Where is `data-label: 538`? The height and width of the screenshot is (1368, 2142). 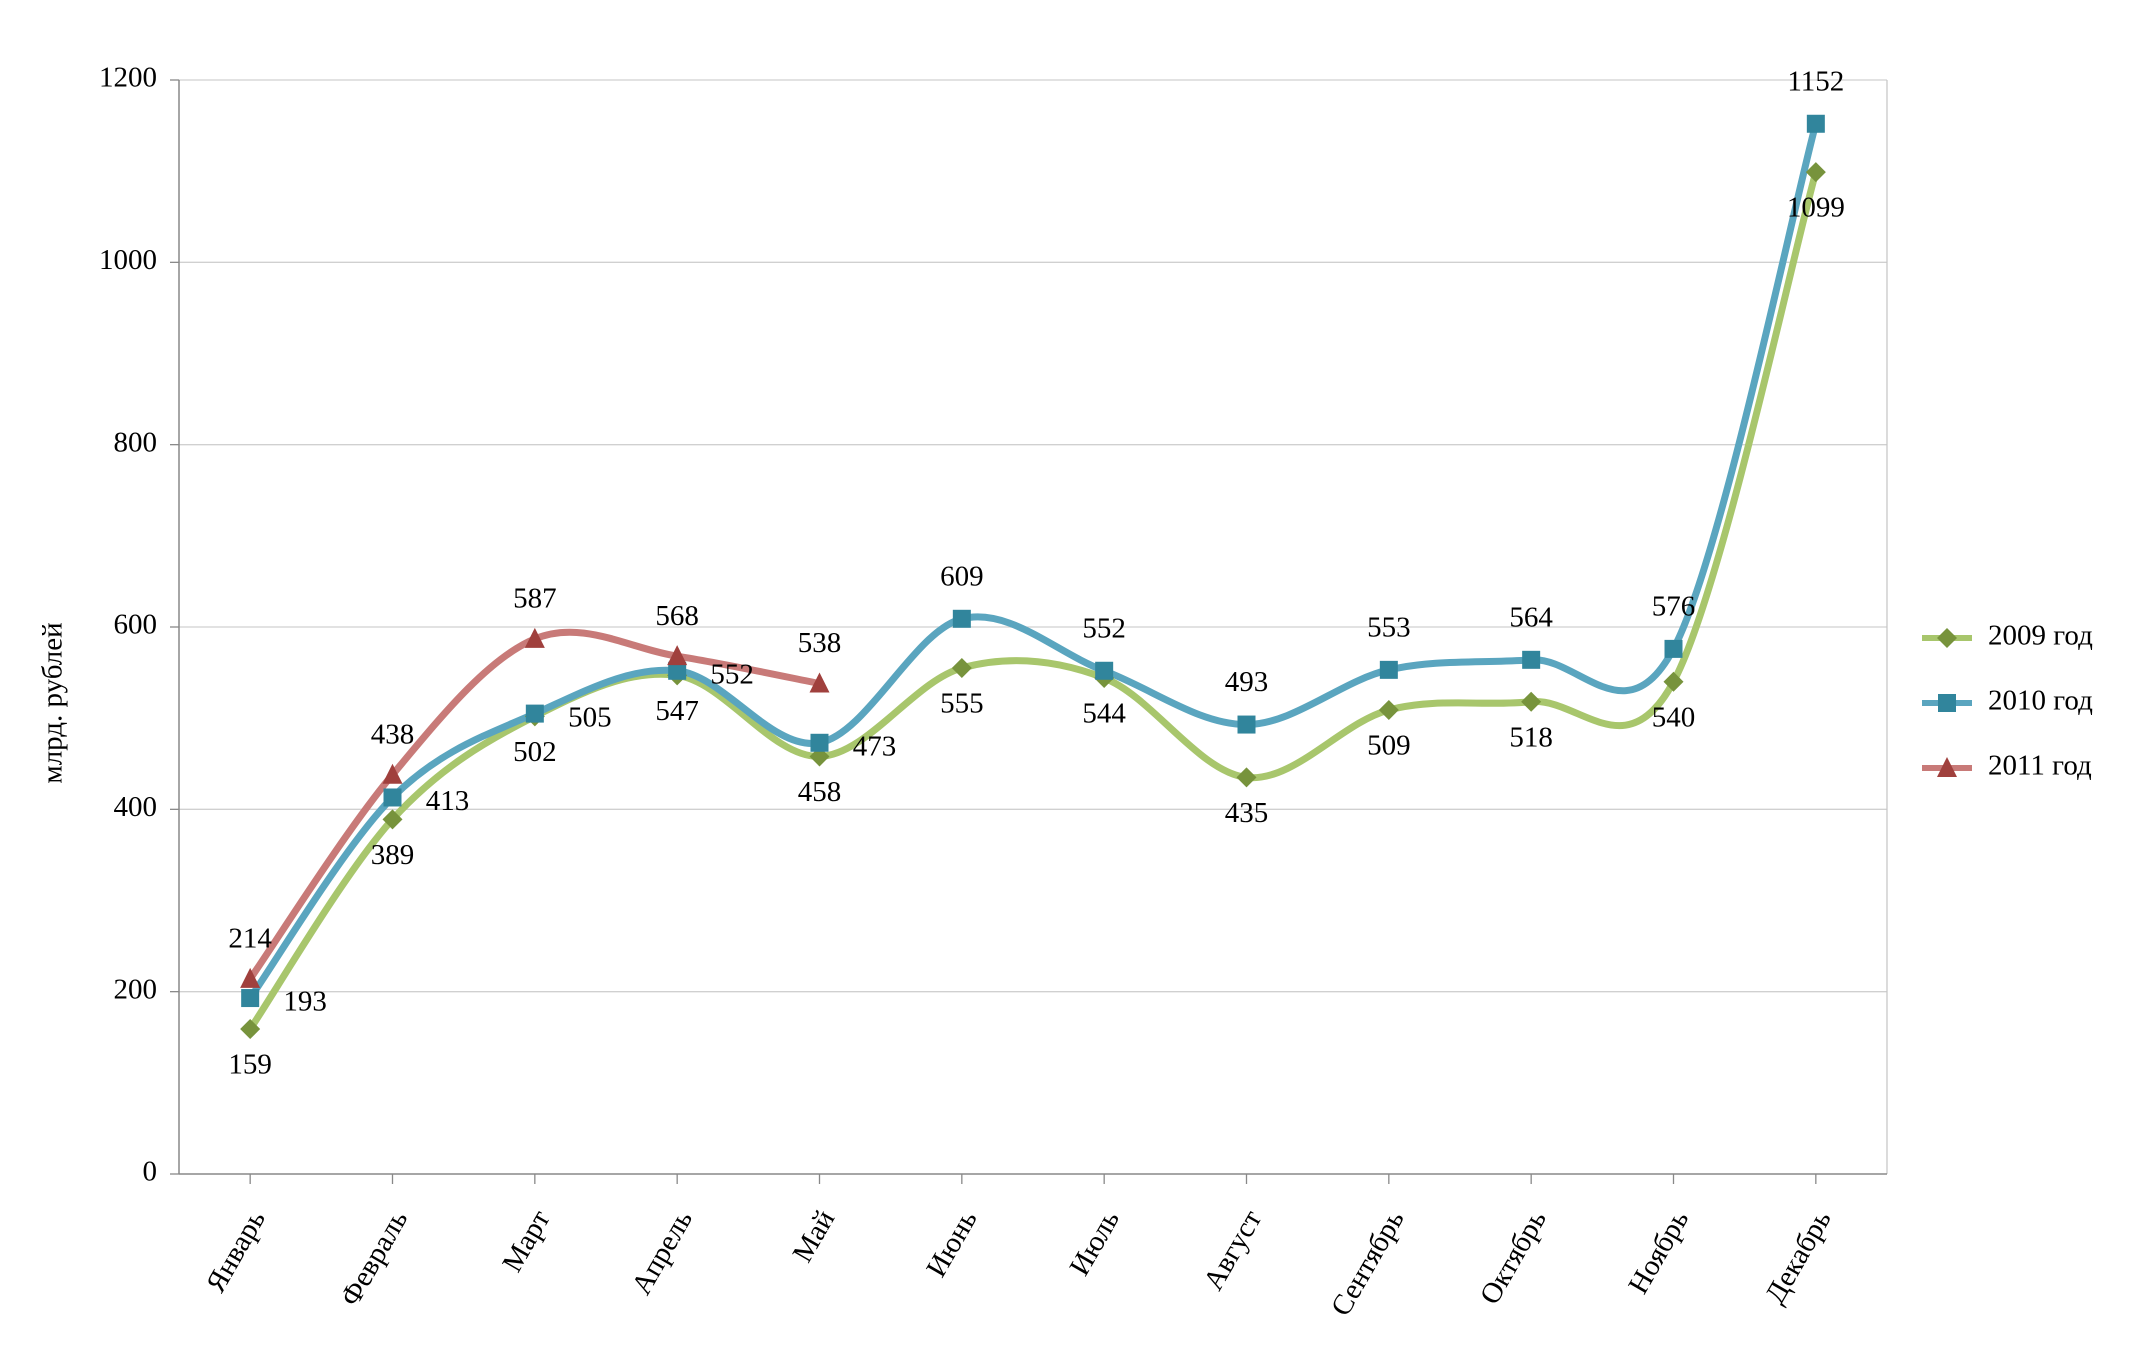 data-label: 538 is located at coordinates (820, 643).